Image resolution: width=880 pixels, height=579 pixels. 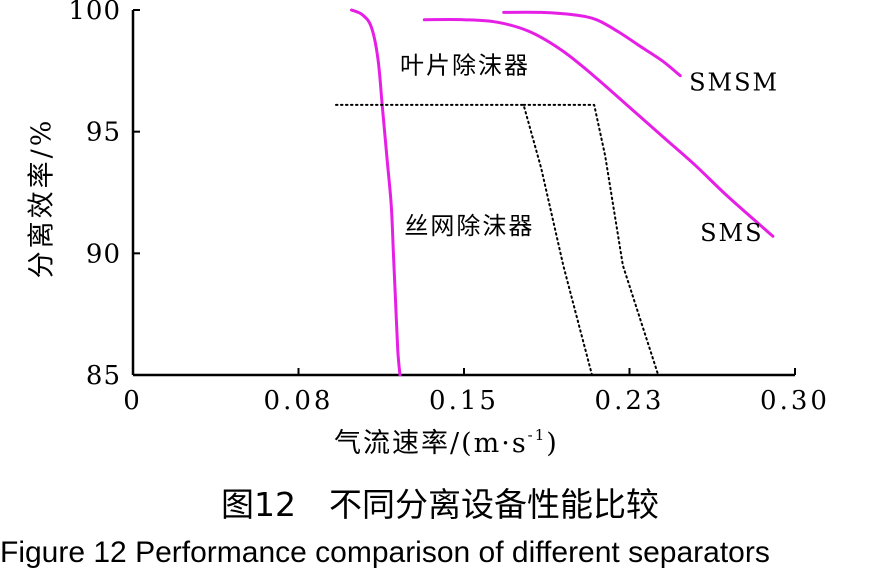 What do you see at coordinates (630, 401) in the screenshot?
I see `x-tick-label-3: 0.23` at bounding box center [630, 401].